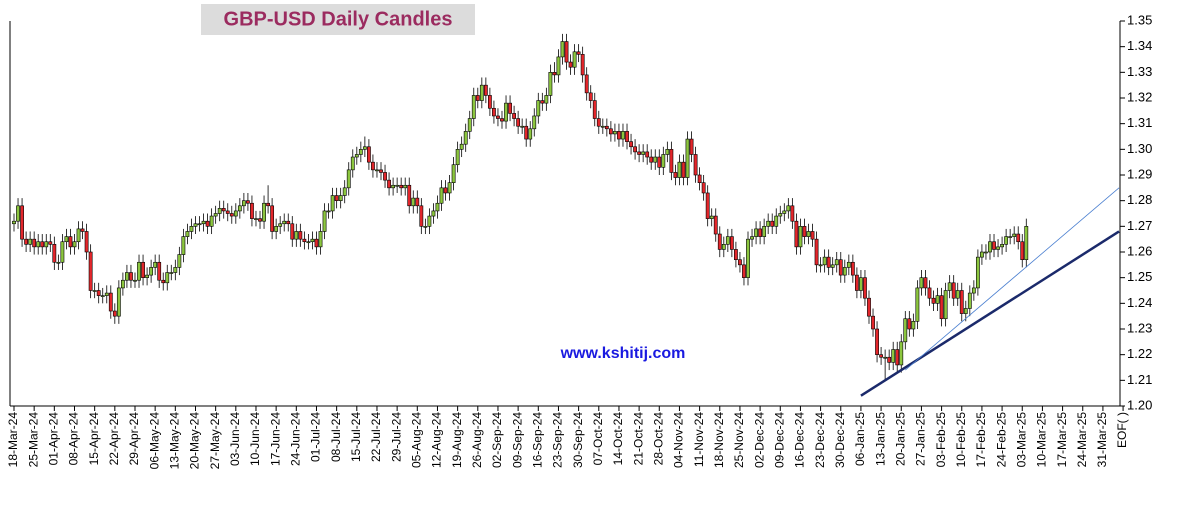 The width and height of the screenshot is (1188, 507). What do you see at coordinates (154, 441) in the screenshot?
I see `x-tick-label: 06-May-24` at bounding box center [154, 441].